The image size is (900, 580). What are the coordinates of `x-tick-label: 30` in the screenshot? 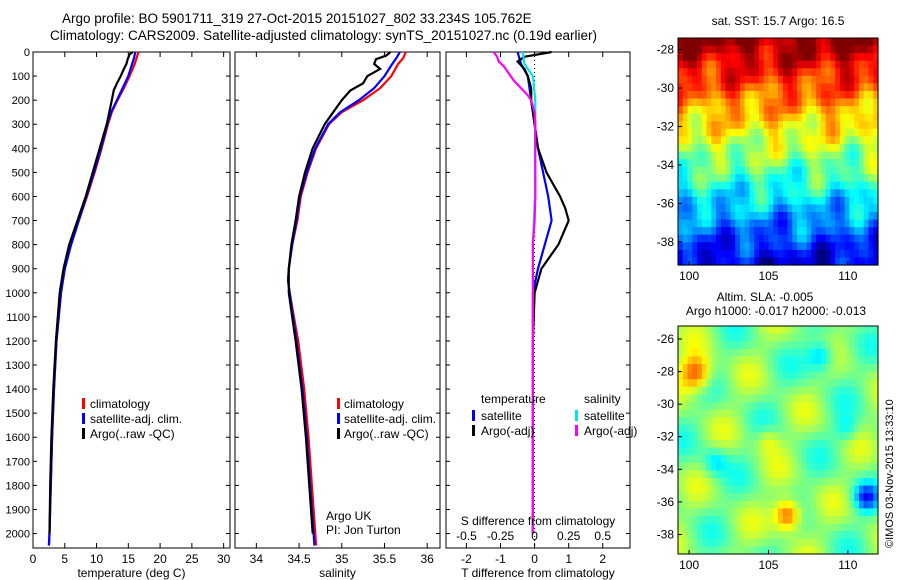 It's located at (224, 559).